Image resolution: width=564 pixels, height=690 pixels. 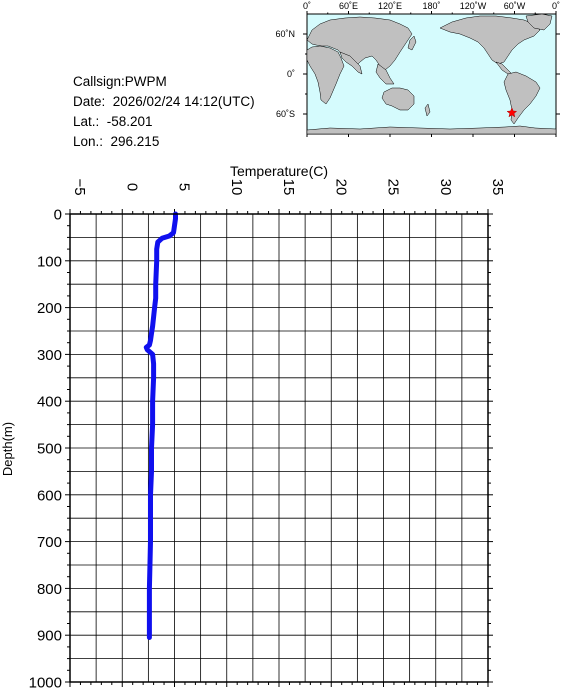 I want to click on chart-series, so click(x=160, y=425).